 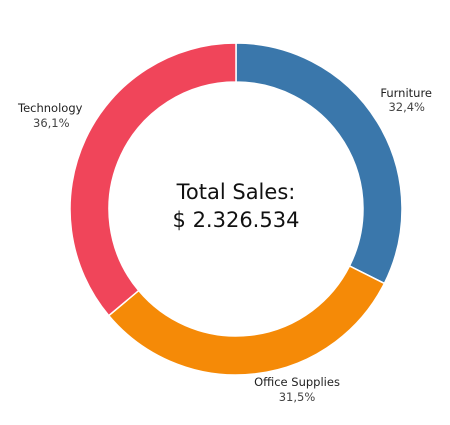 I want to click on slice-pct-office-supplies: 31,5%, so click(x=297, y=397).